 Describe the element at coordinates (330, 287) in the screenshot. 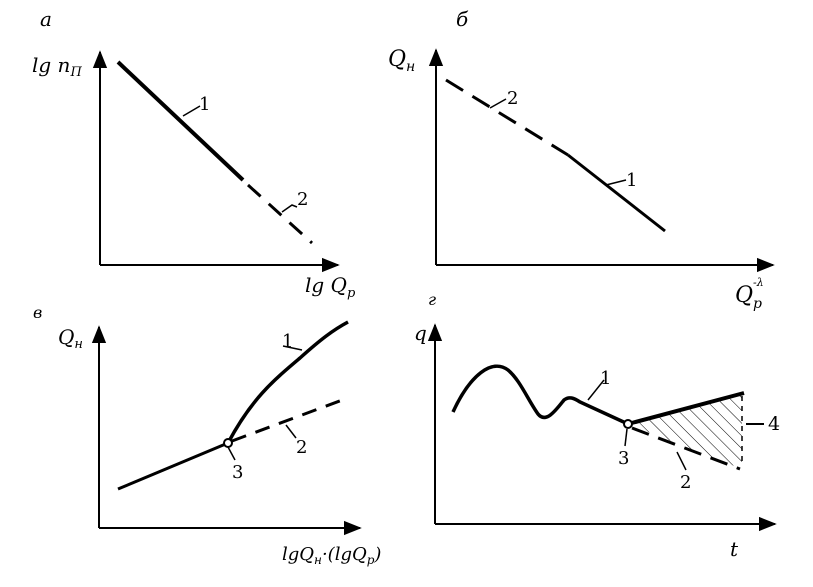

I see `panel-a-xlabel: lg Qр` at that location.